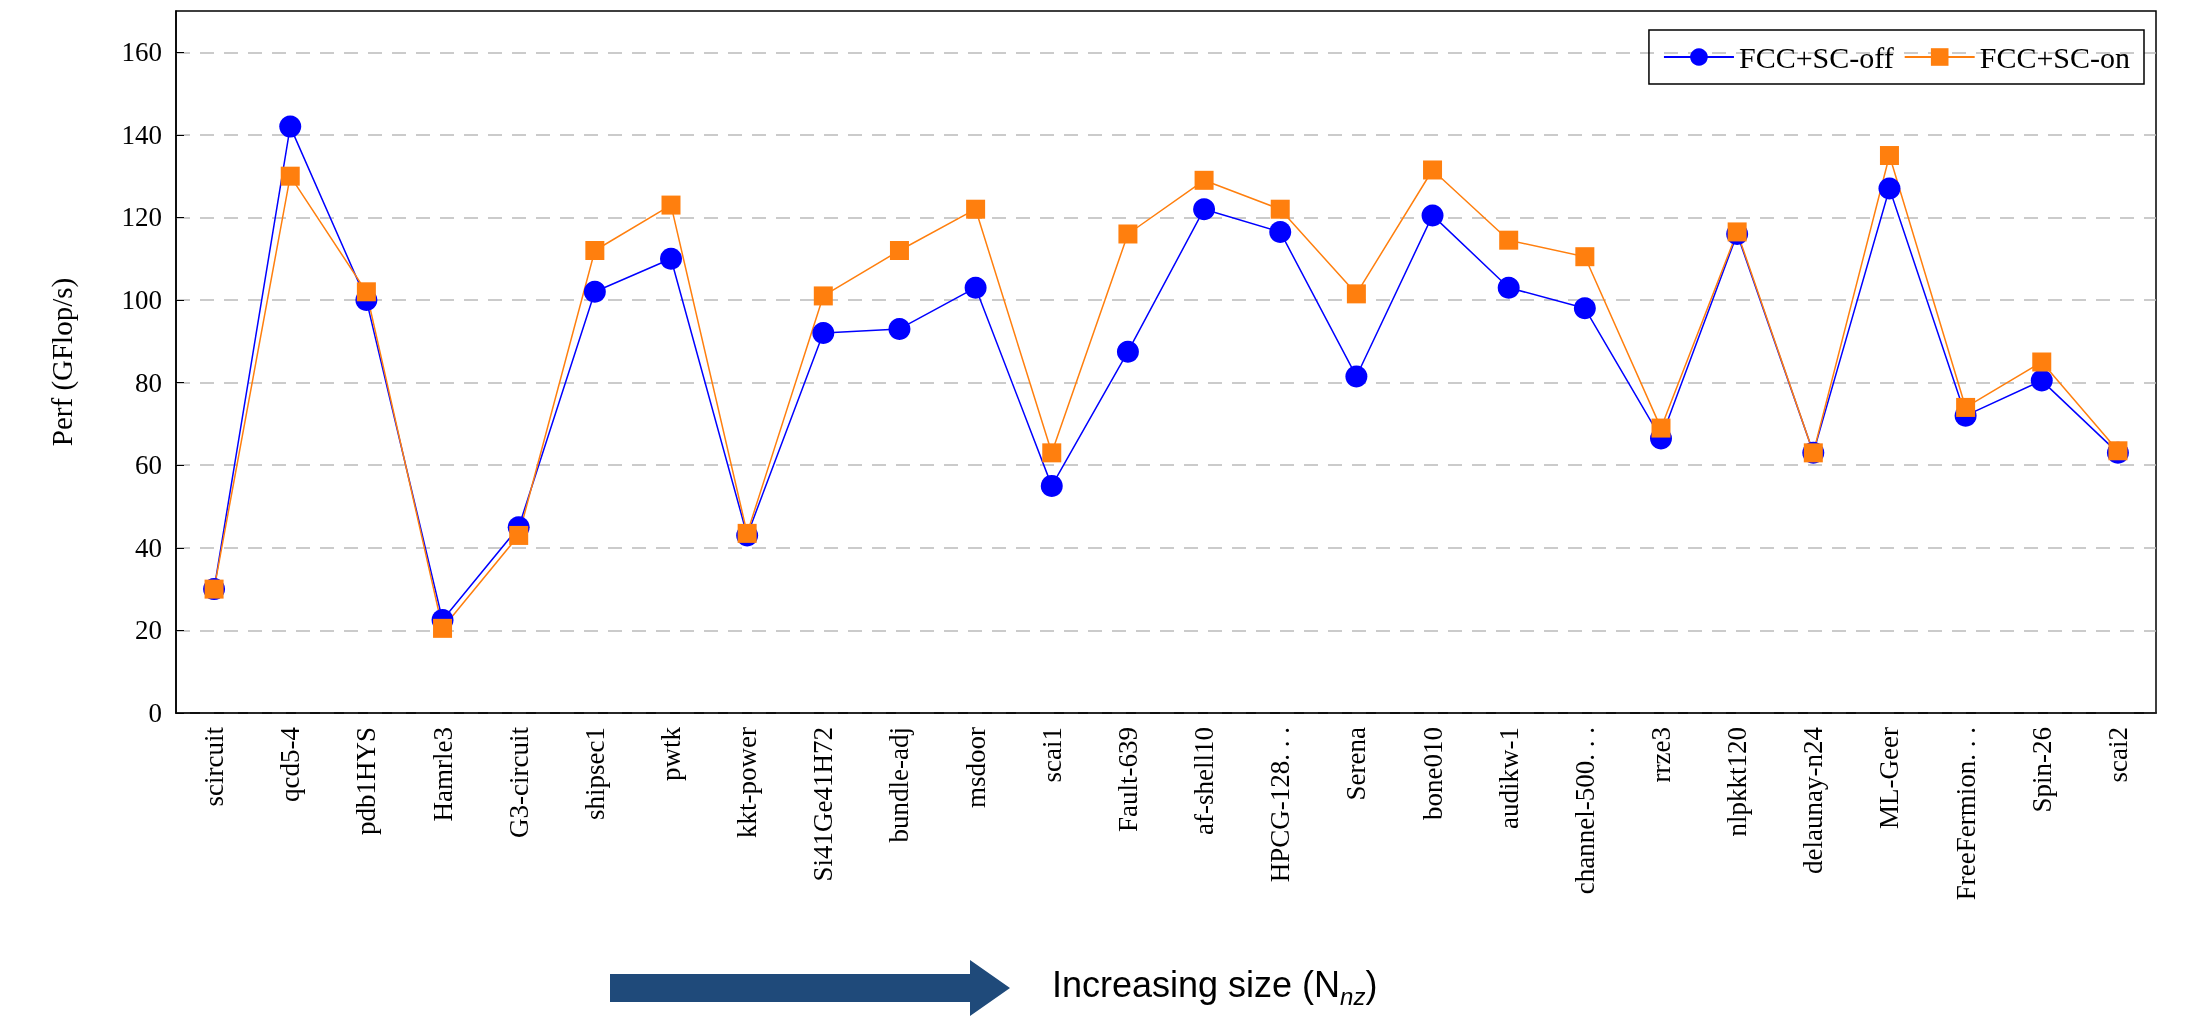  I want to click on x-tick-label: scai1, so click(1051, 755).